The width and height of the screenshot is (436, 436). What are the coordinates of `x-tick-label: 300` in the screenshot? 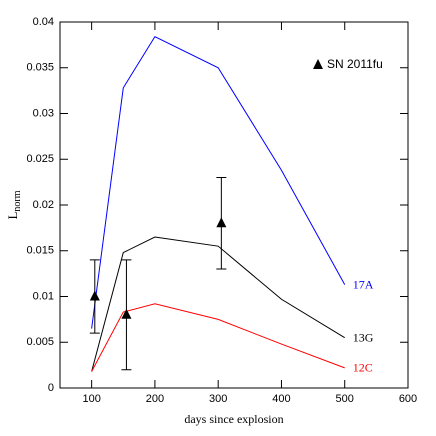 It's located at (218, 399).